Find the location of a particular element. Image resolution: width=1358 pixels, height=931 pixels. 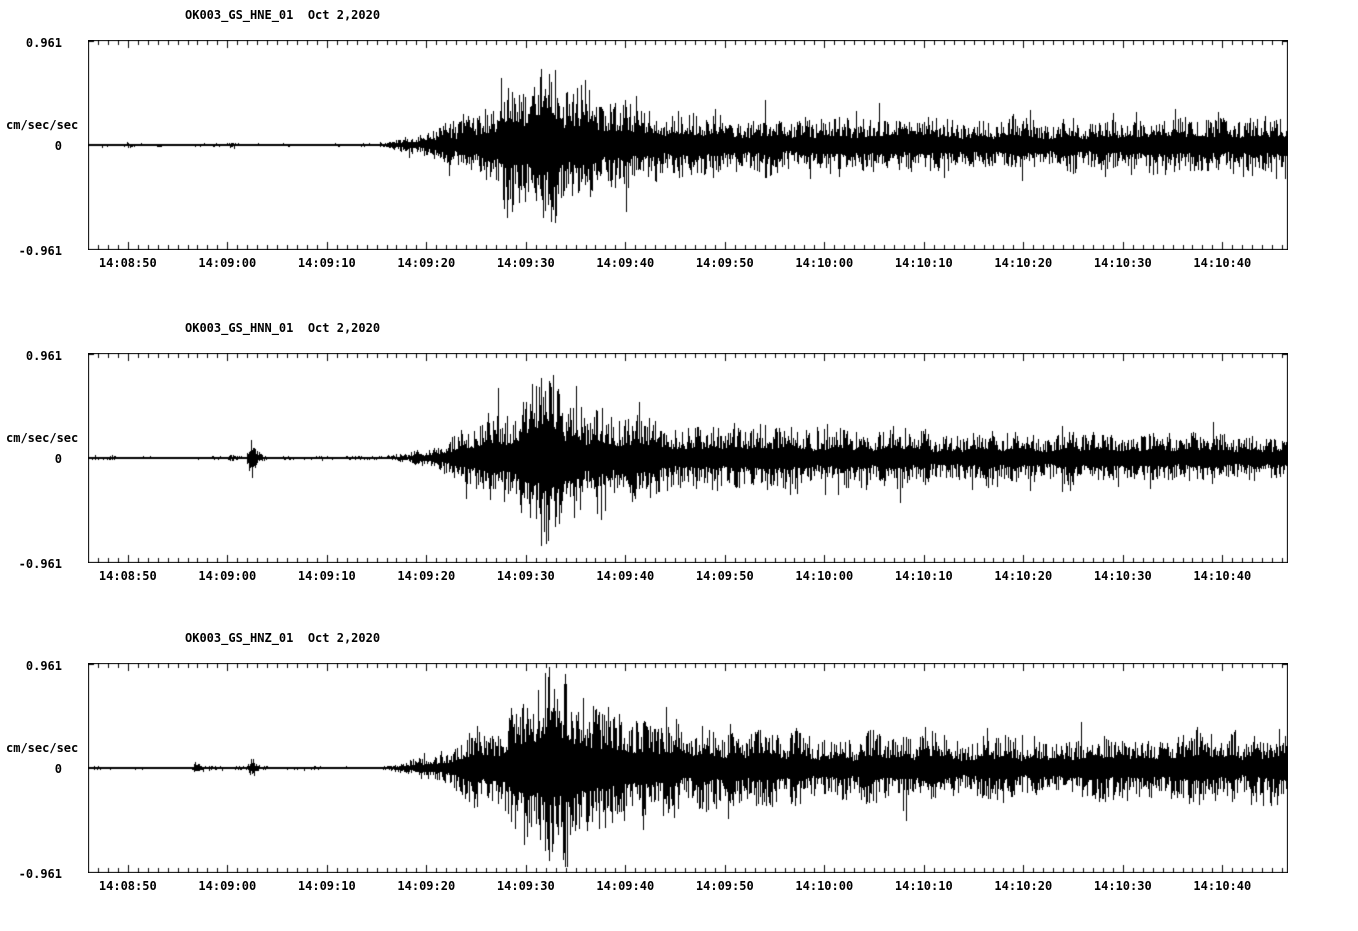

trace-title: OK003_GS_HNE_01 Oct 2,2020 is located at coordinates (283, 15).